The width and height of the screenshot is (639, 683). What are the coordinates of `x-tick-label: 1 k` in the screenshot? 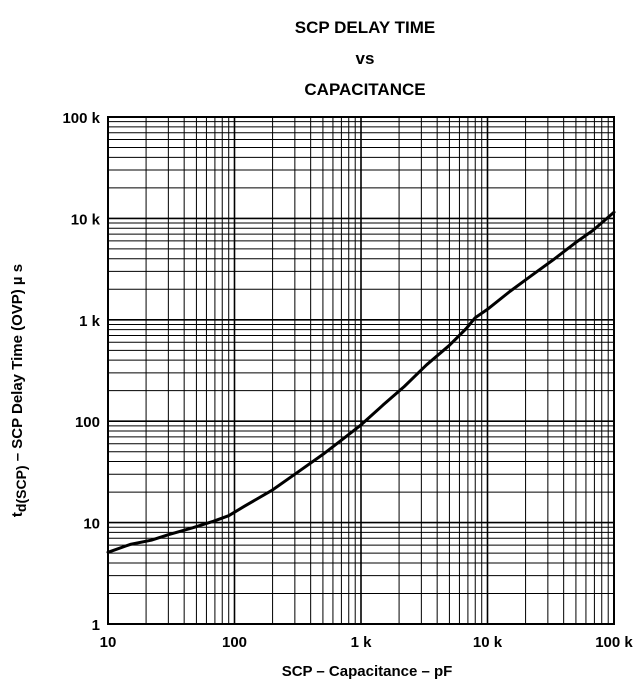 It's located at (362, 642).